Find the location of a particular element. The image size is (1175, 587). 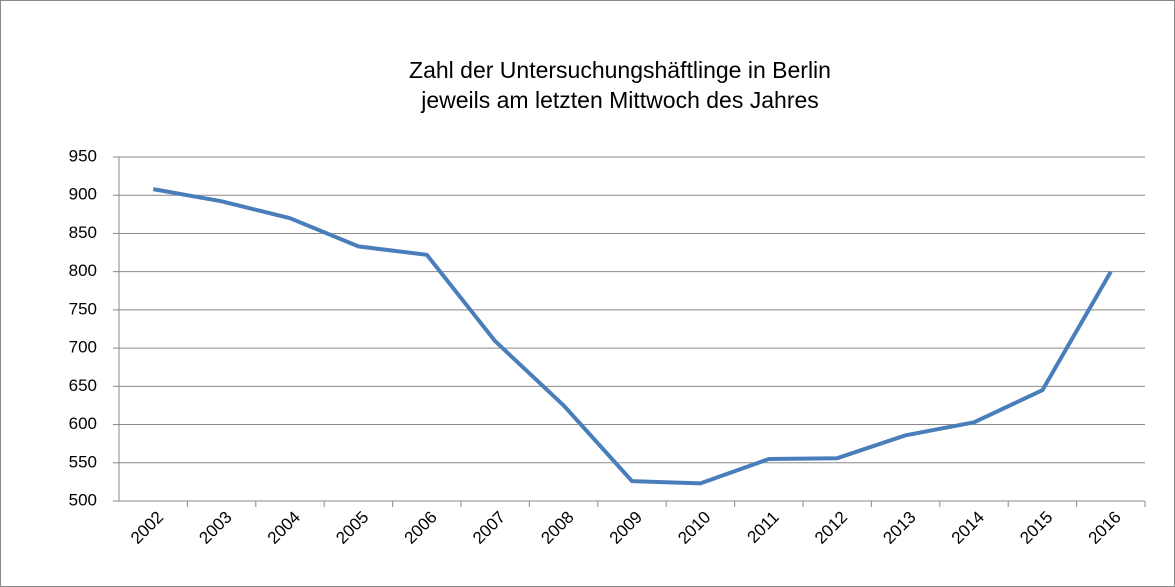

y-tick-label: 900 is located at coordinates (83, 194).